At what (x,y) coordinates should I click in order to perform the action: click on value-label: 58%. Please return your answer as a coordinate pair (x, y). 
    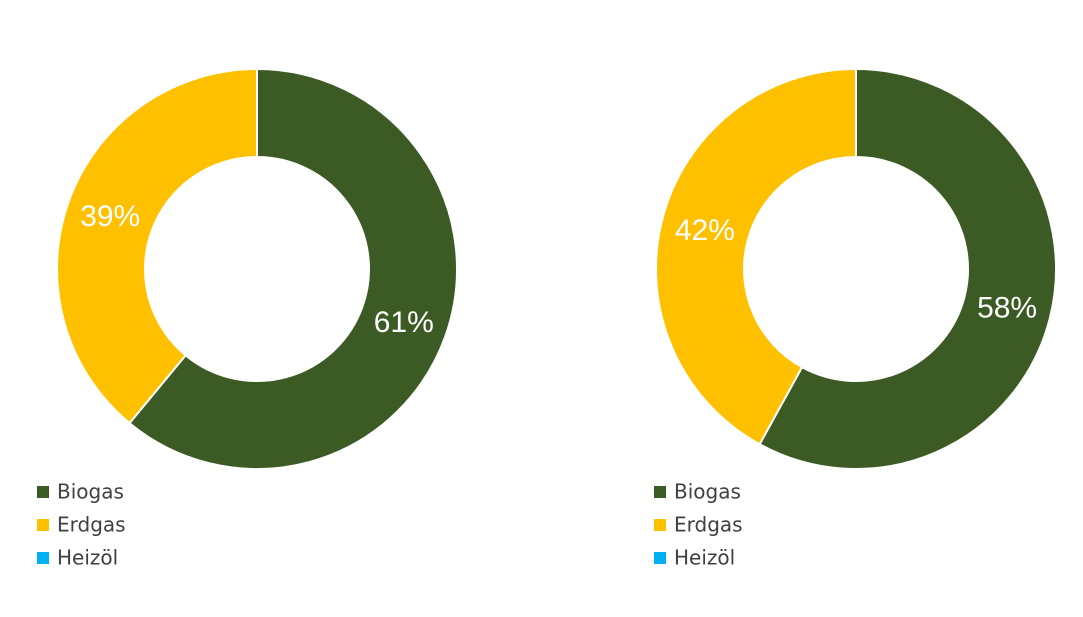
    Looking at the image, I should click on (1007, 308).